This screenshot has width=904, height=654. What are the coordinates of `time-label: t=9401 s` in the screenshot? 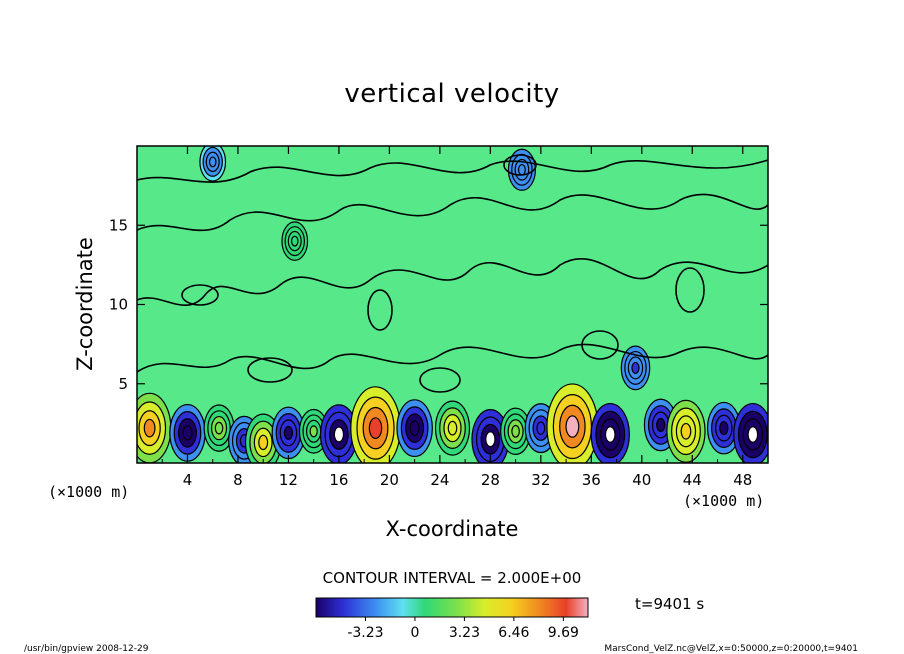 It's located at (669, 604).